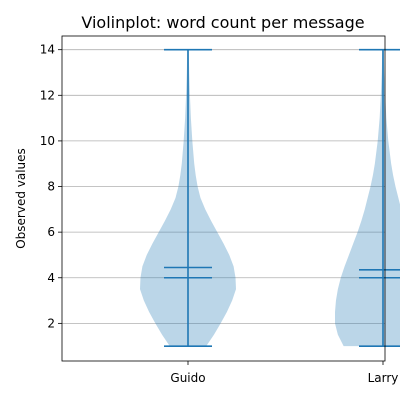  Describe the element at coordinates (47, 50) in the screenshot. I see `y-tick-label-14: 14` at that location.